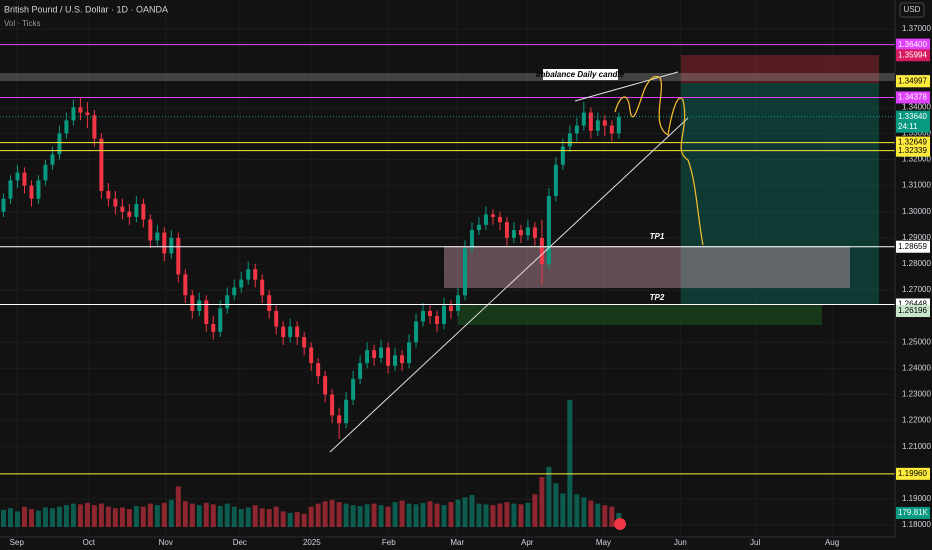  I want to click on last-price-label: 1.33640, so click(912, 116).